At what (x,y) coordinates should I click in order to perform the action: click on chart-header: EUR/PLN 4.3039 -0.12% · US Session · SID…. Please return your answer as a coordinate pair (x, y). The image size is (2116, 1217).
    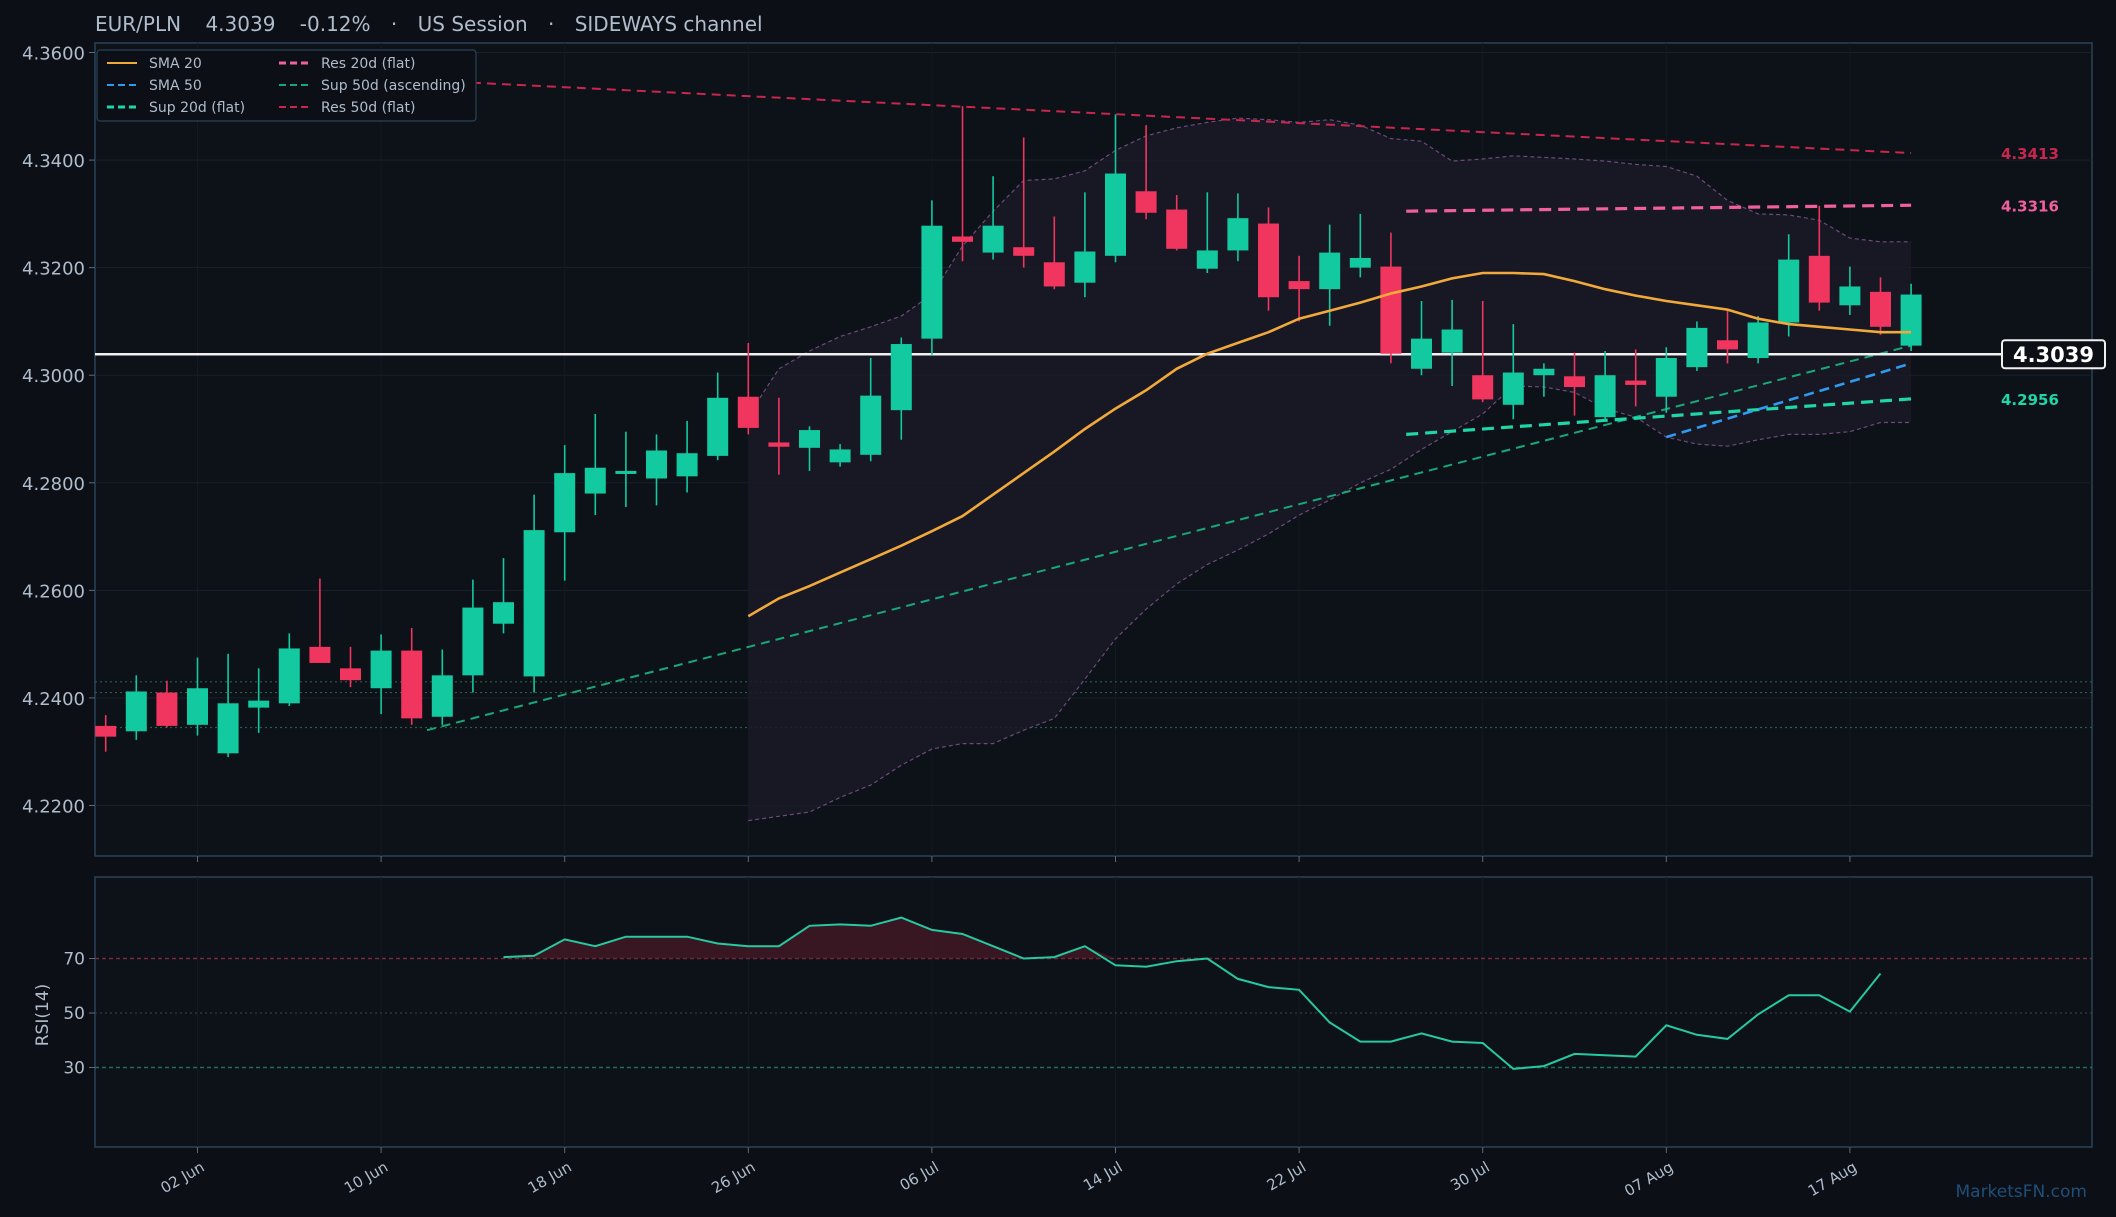
    Looking at the image, I should click on (429, 24).